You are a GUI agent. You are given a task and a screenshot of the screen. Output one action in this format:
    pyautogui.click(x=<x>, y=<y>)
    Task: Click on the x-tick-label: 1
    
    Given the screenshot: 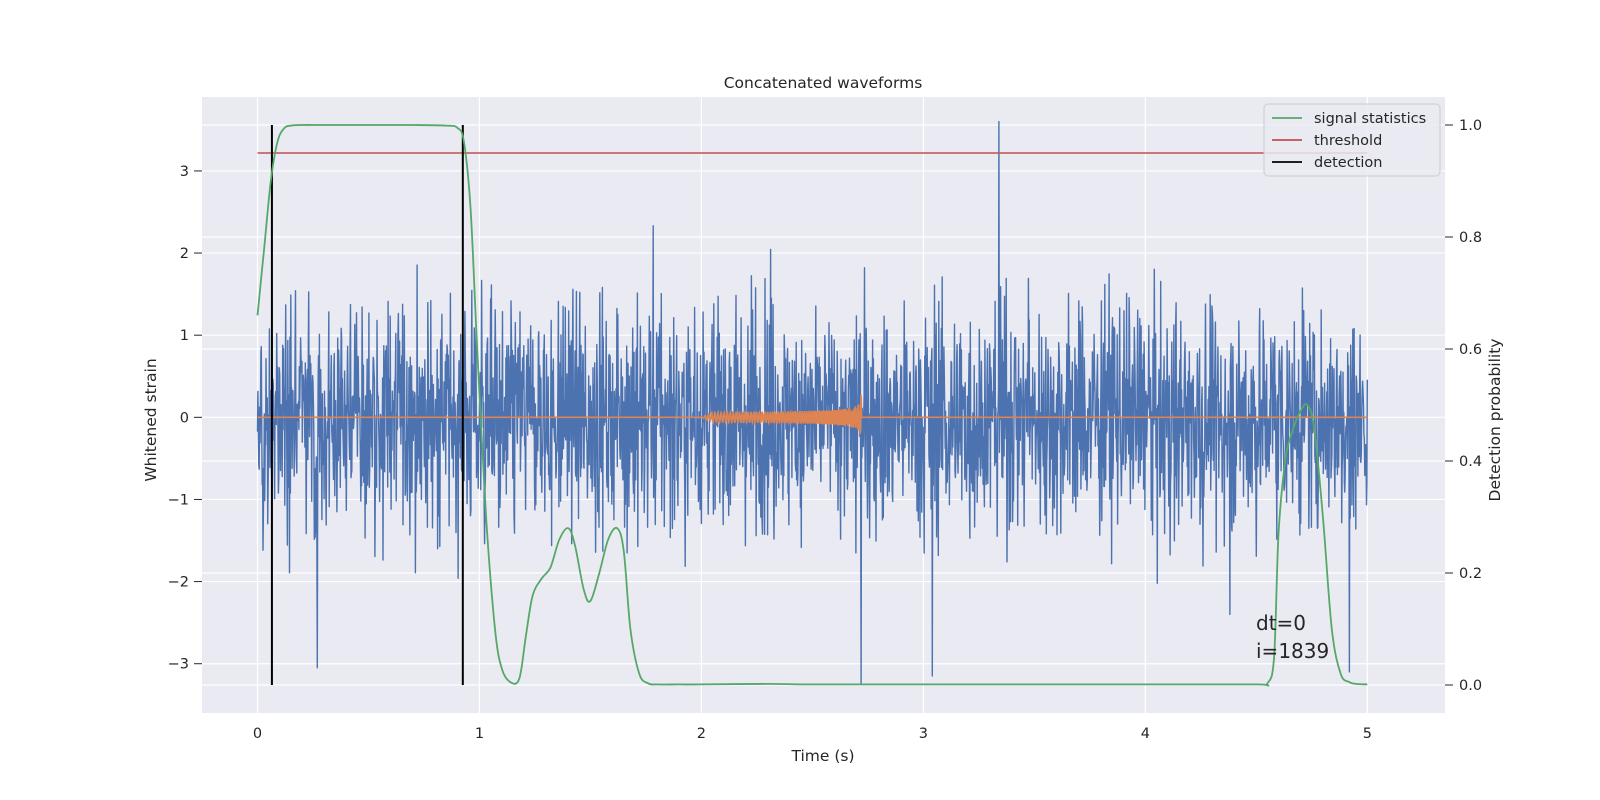 What is the action you would take?
    pyautogui.click(x=479, y=734)
    